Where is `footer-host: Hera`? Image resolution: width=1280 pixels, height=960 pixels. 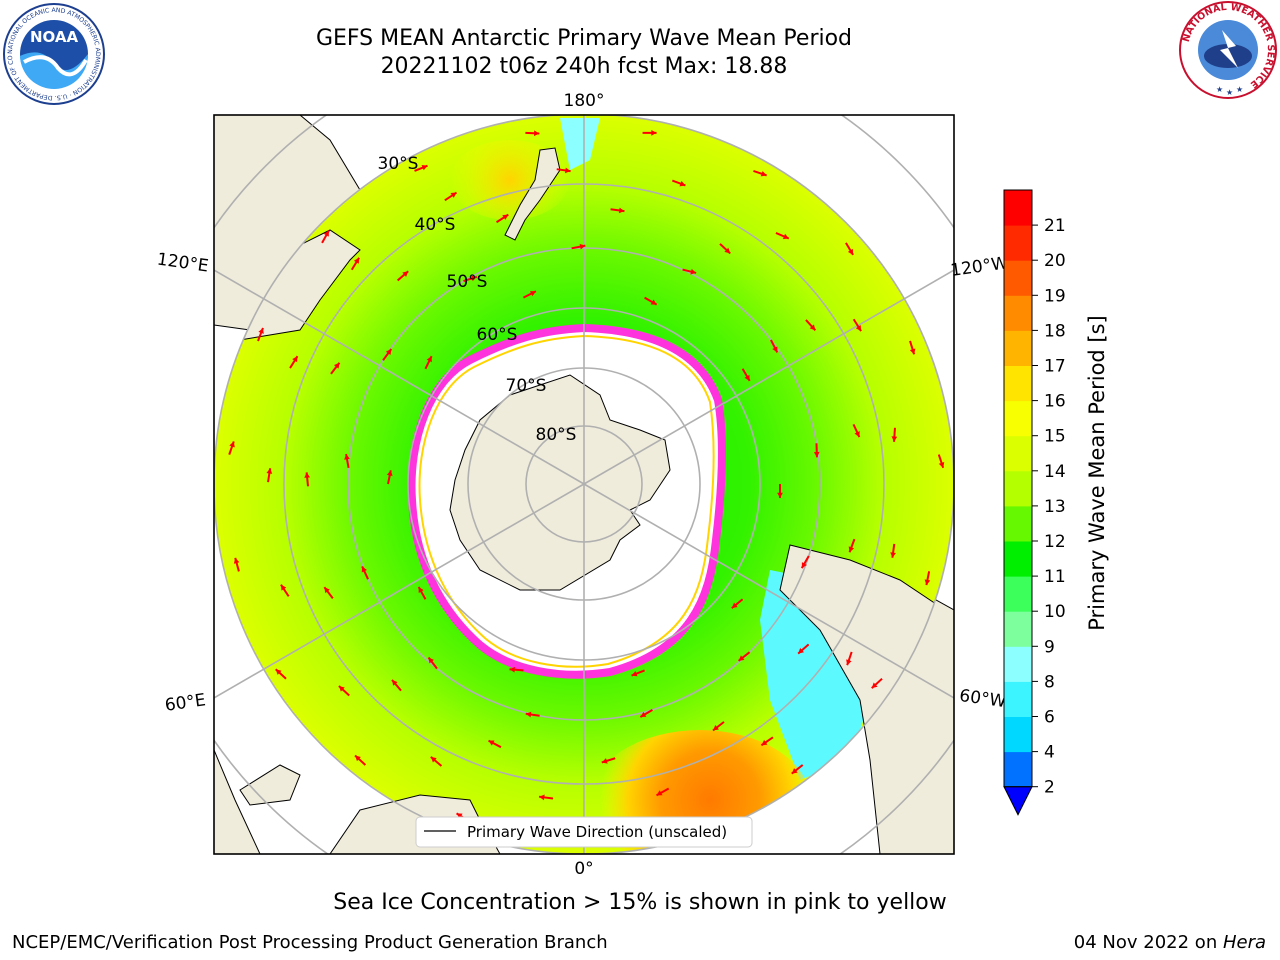 footer-host: Hera is located at coordinates (1244, 942).